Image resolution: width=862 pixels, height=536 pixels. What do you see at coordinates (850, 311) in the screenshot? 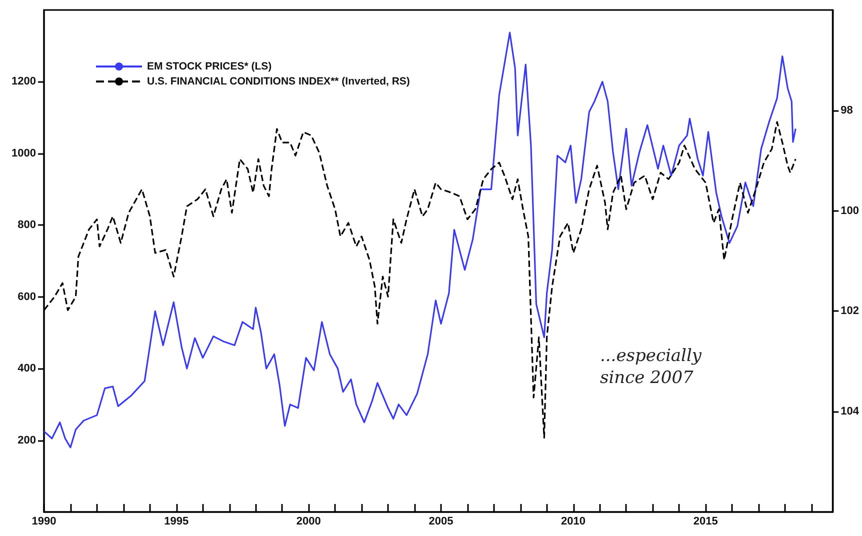
I see `y2-tick-label: 102` at bounding box center [850, 311].